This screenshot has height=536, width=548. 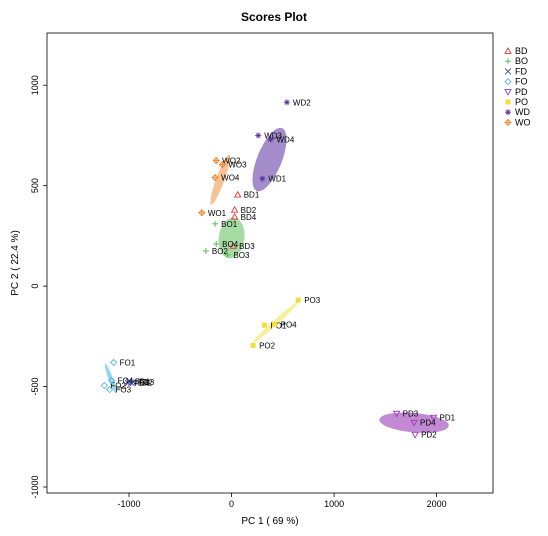 I want to click on legend-label-wd: WD, so click(x=522, y=112).